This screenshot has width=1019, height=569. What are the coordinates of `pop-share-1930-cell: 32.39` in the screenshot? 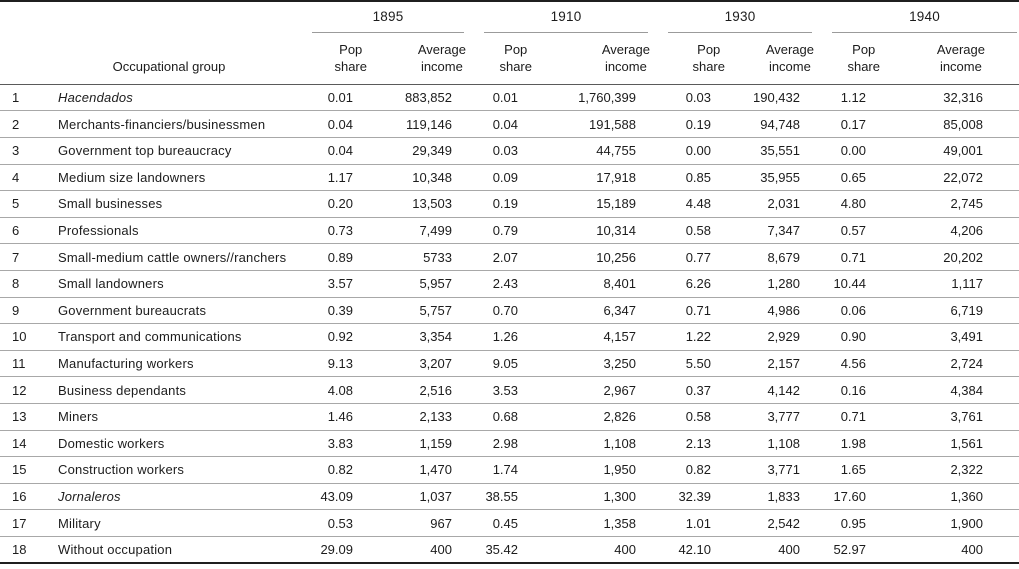 It's located at (687, 497).